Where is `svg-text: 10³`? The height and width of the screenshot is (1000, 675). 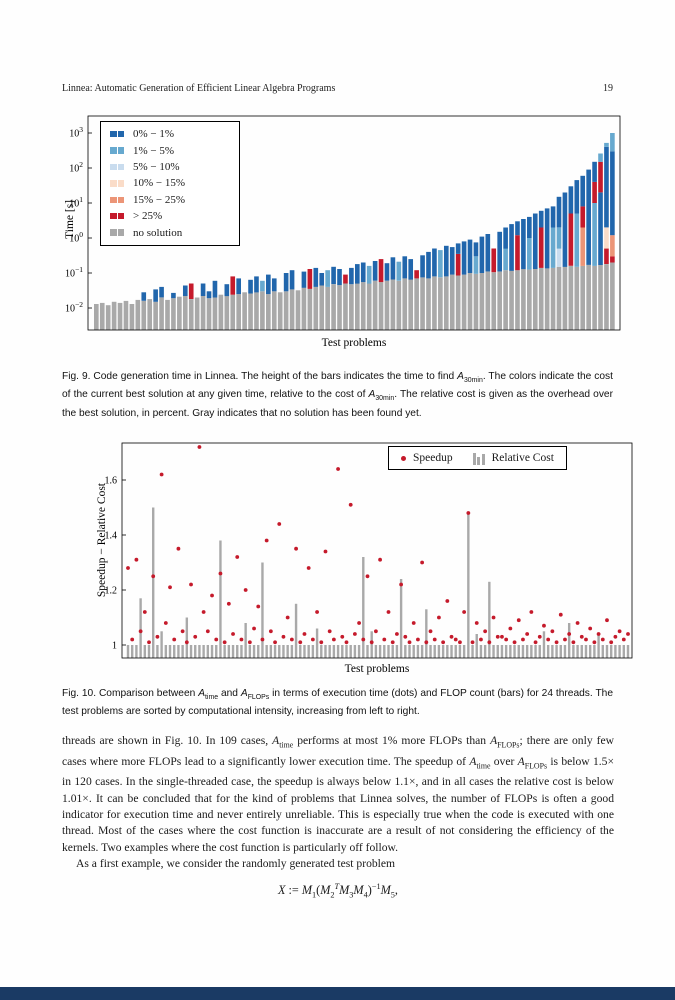 svg-text: 10³ is located at coordinates (76, 132).